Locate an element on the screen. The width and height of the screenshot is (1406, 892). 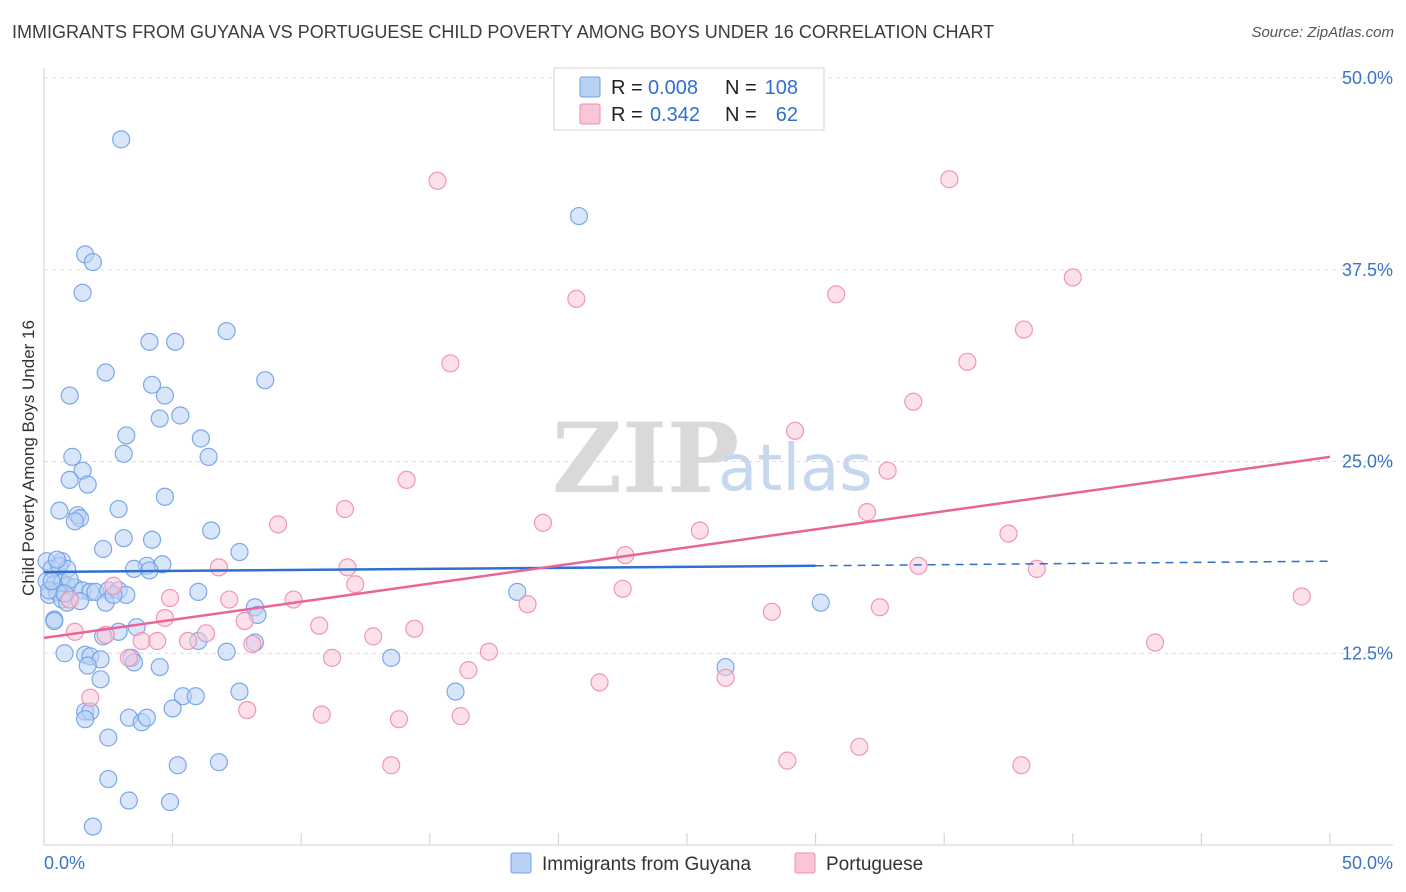
y-tick-label-2: 37.5% is located at coordinates (1367, 270).